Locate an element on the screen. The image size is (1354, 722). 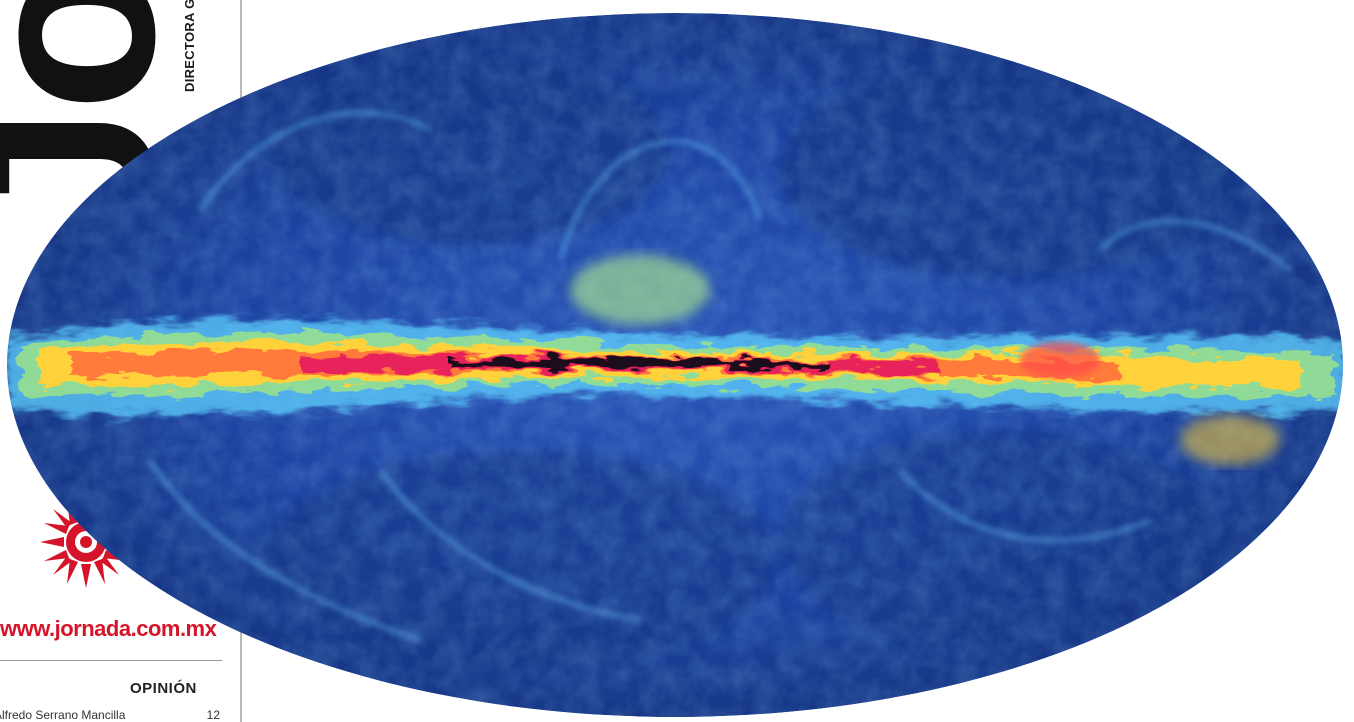
website-url: www.jornada.com.mx is located at coordinates (108, 628).